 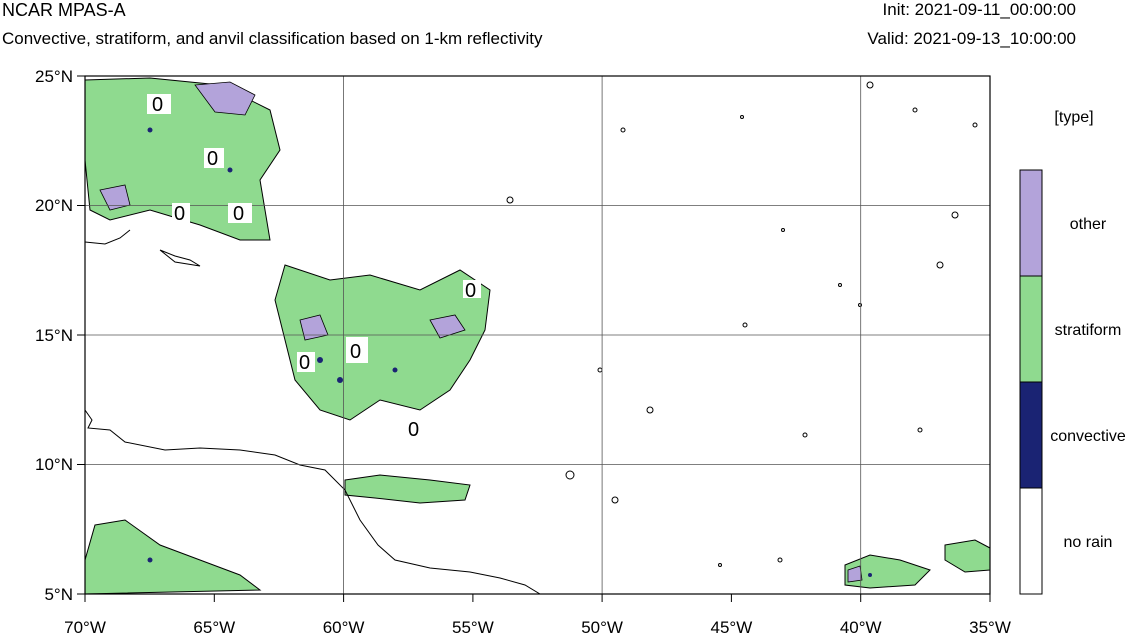 What do you see at coordinates (1031, 435) in the screenshot?
I see `legend-swatch-convective` at bounding box center [1031, 435].